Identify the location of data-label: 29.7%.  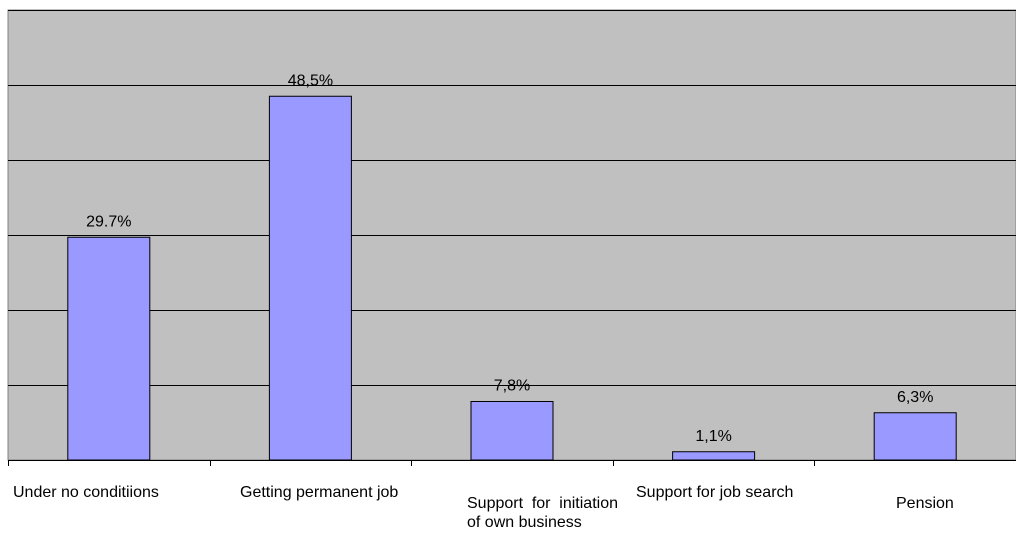
(108, 221).